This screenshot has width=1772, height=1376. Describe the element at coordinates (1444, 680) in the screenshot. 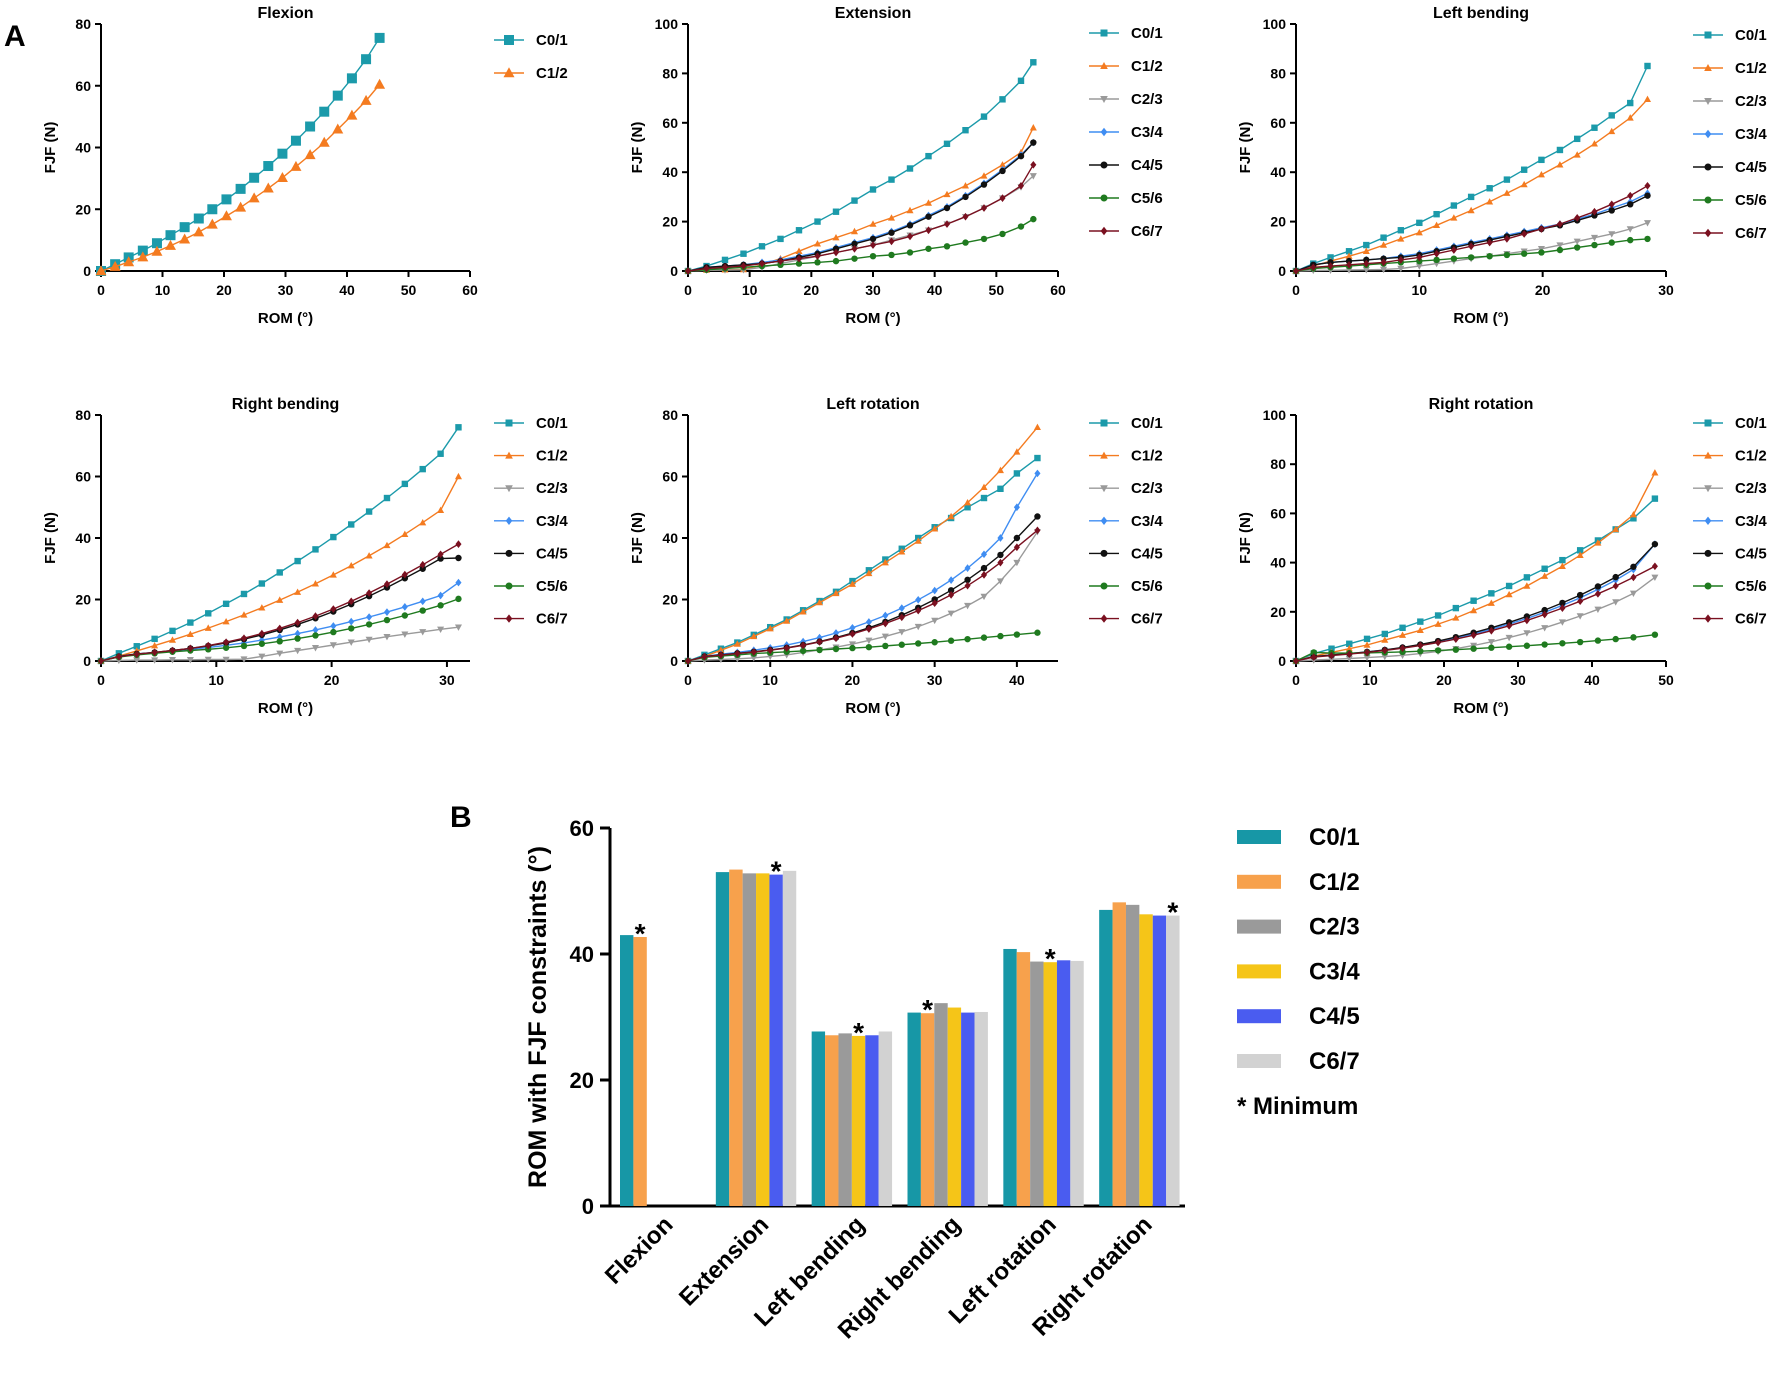

I see `x-tick-label: 20` at that location.